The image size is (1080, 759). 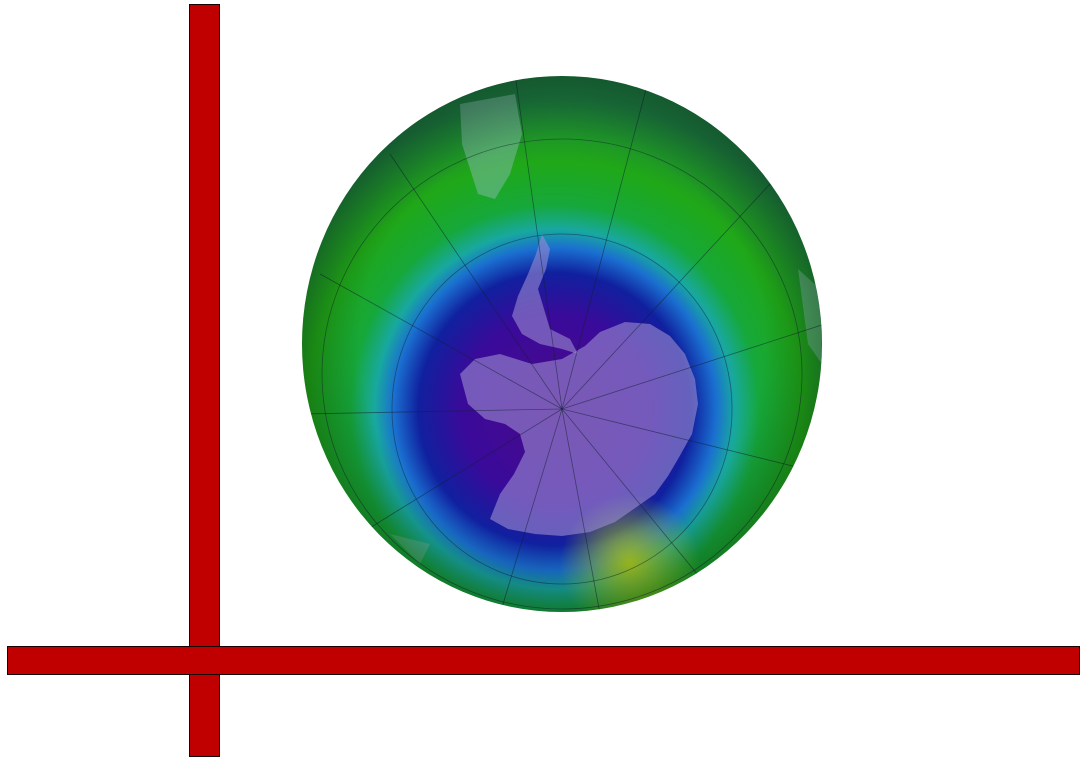 I want to click on horizontal-red-bar, so click(x=543, y=660).